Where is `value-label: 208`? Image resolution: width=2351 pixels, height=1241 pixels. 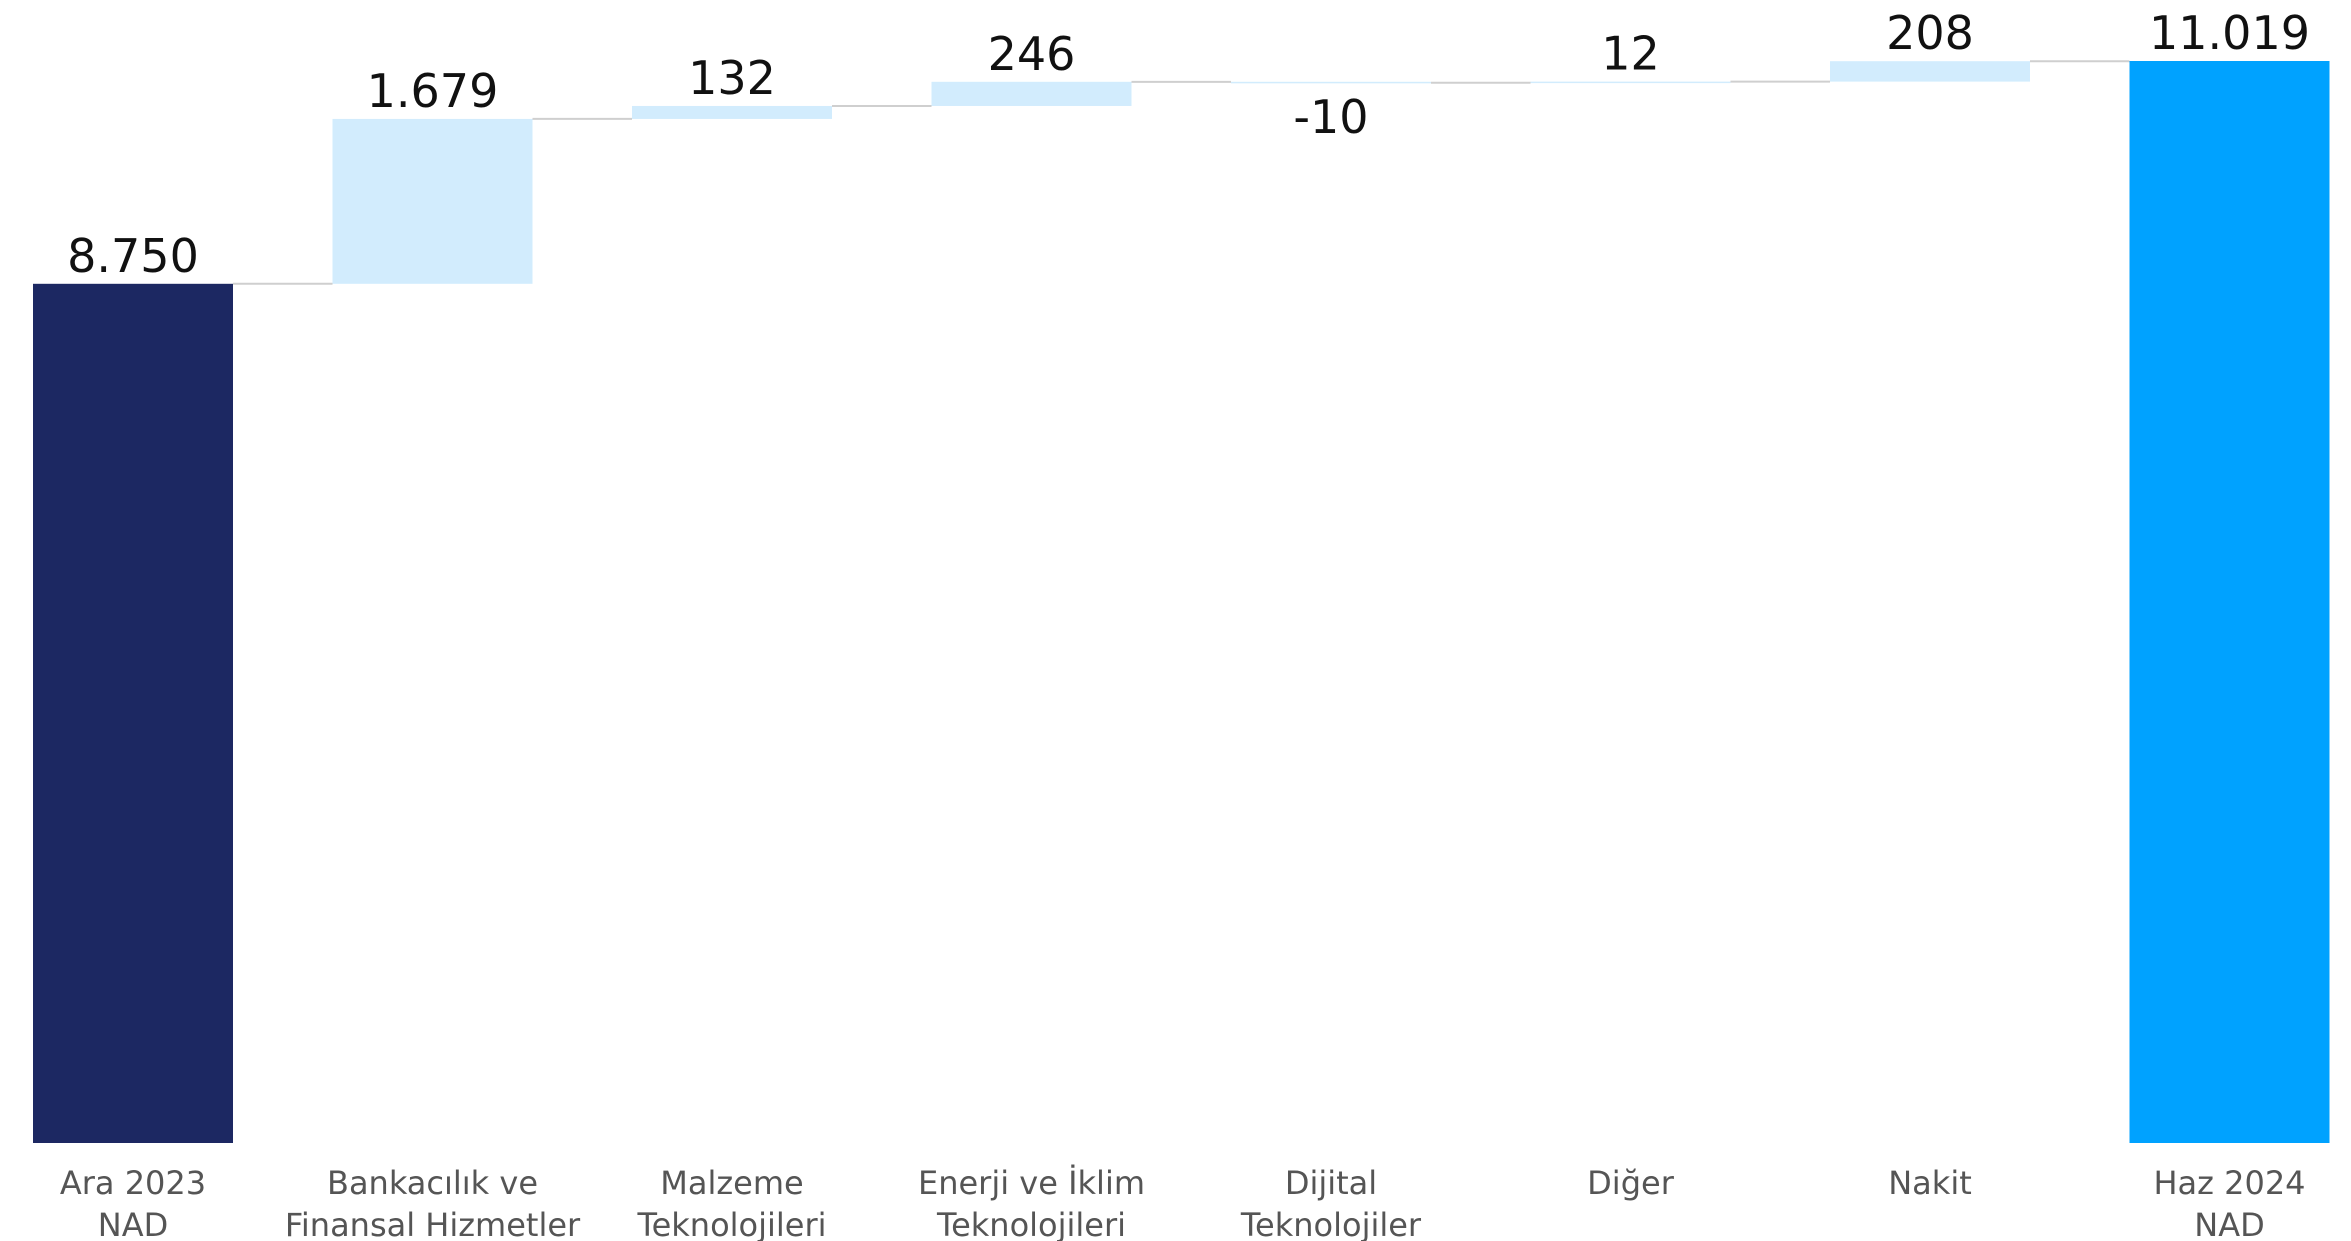 value-label: 208 is located at coordinates (1930, 33).